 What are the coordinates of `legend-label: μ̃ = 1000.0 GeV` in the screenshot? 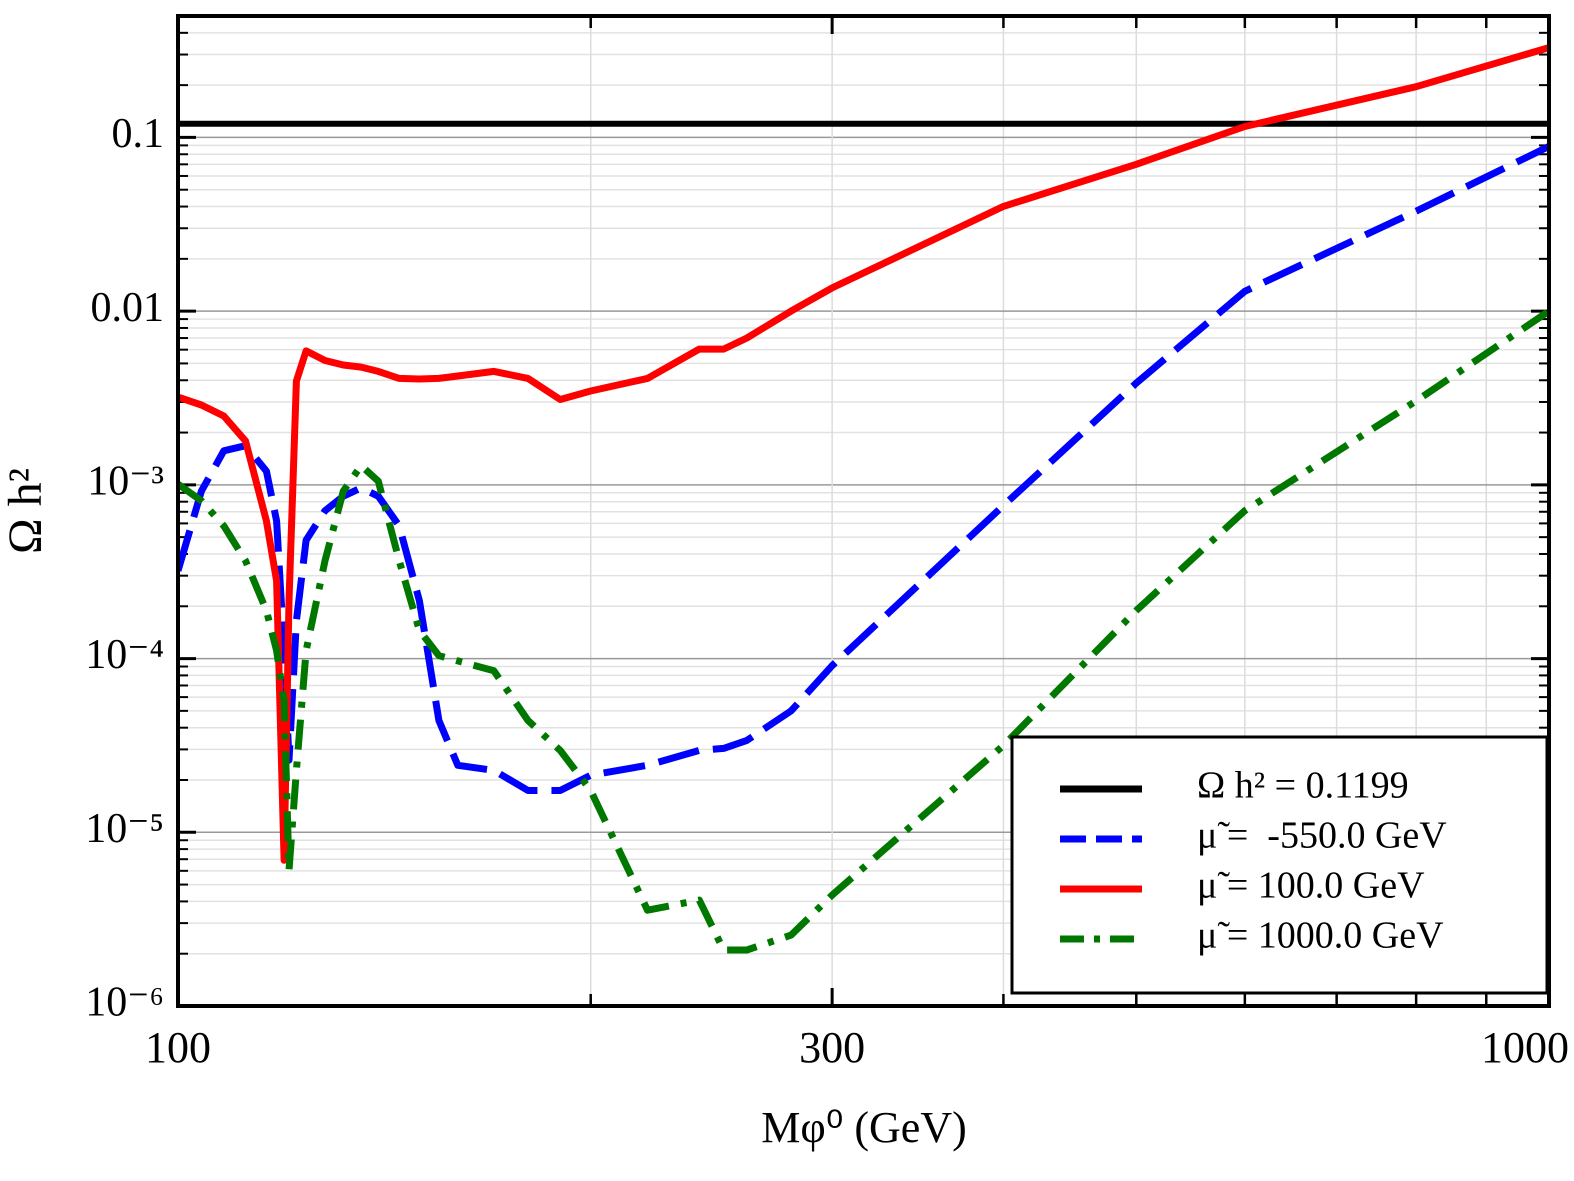 It's located at (1320, 936).